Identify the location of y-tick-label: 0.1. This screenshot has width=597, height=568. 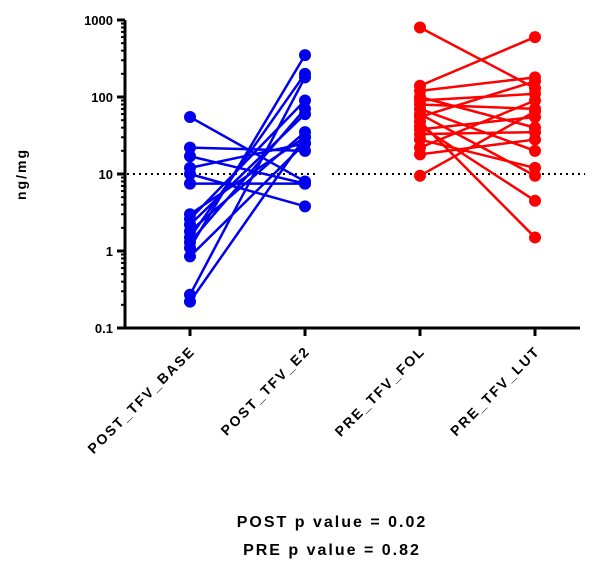
(104, 328).